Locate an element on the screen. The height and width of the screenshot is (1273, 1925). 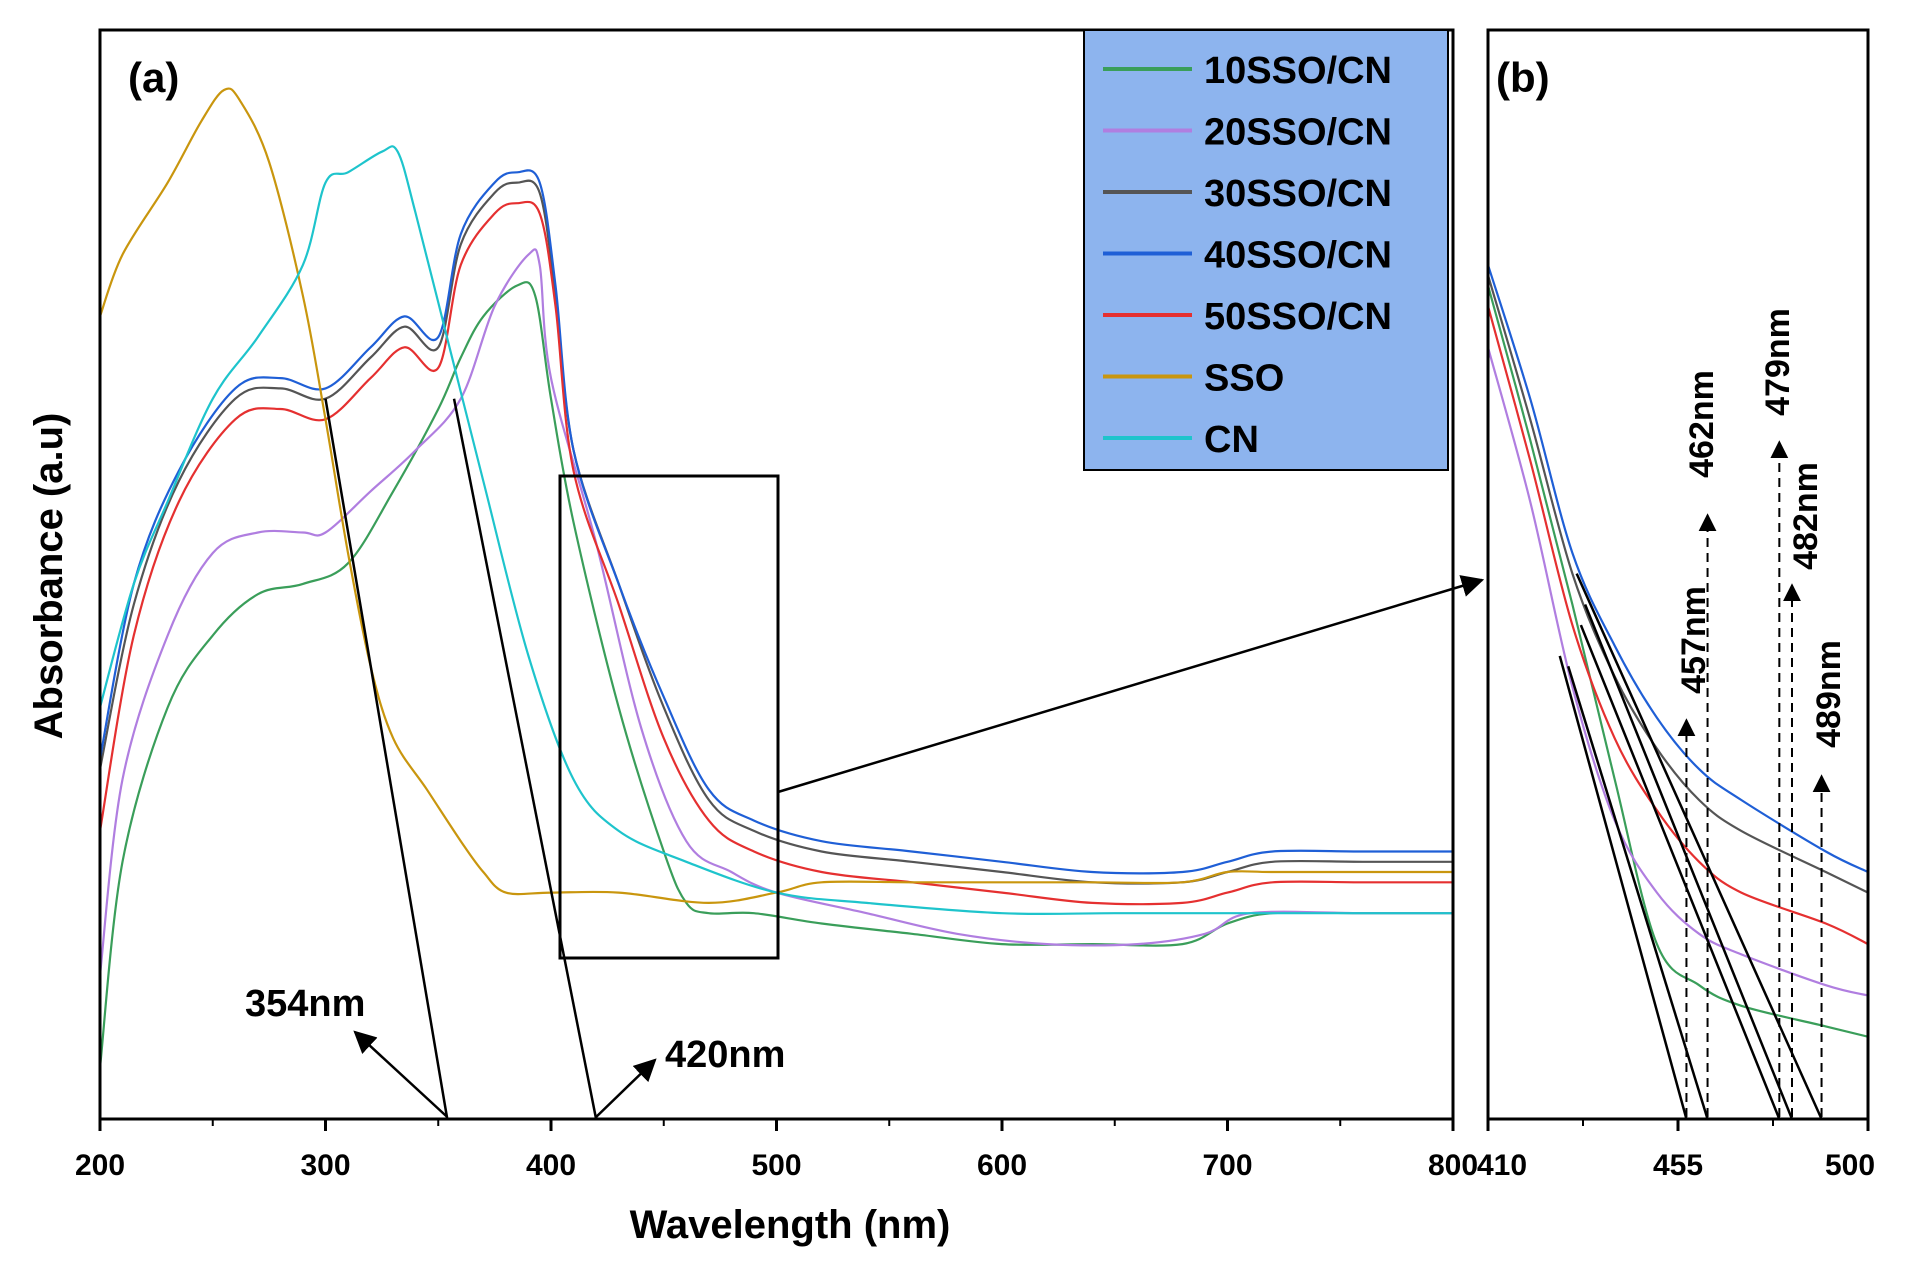
x-tick-label-a-500: 500 is located at coordinates (776, 1165).